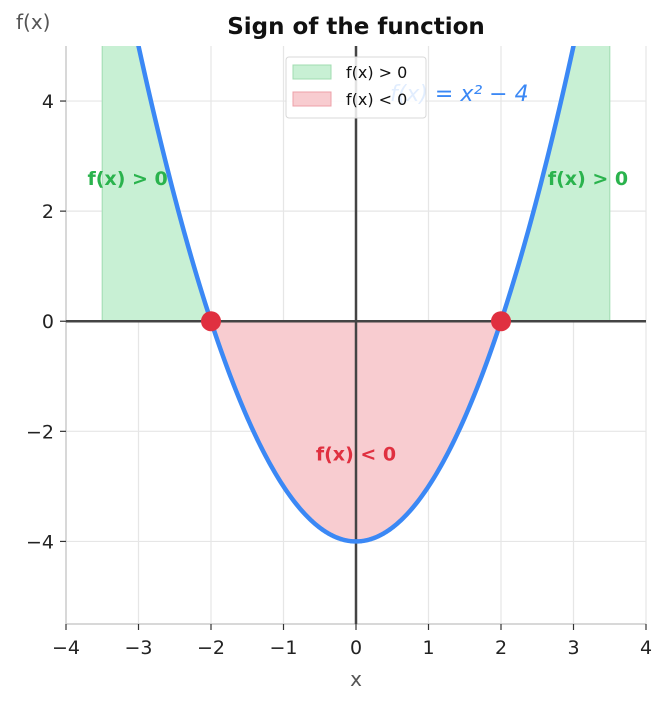  Describe the element at coordinates (356, 321) in the screenshot. I see `root-markers` at that location.